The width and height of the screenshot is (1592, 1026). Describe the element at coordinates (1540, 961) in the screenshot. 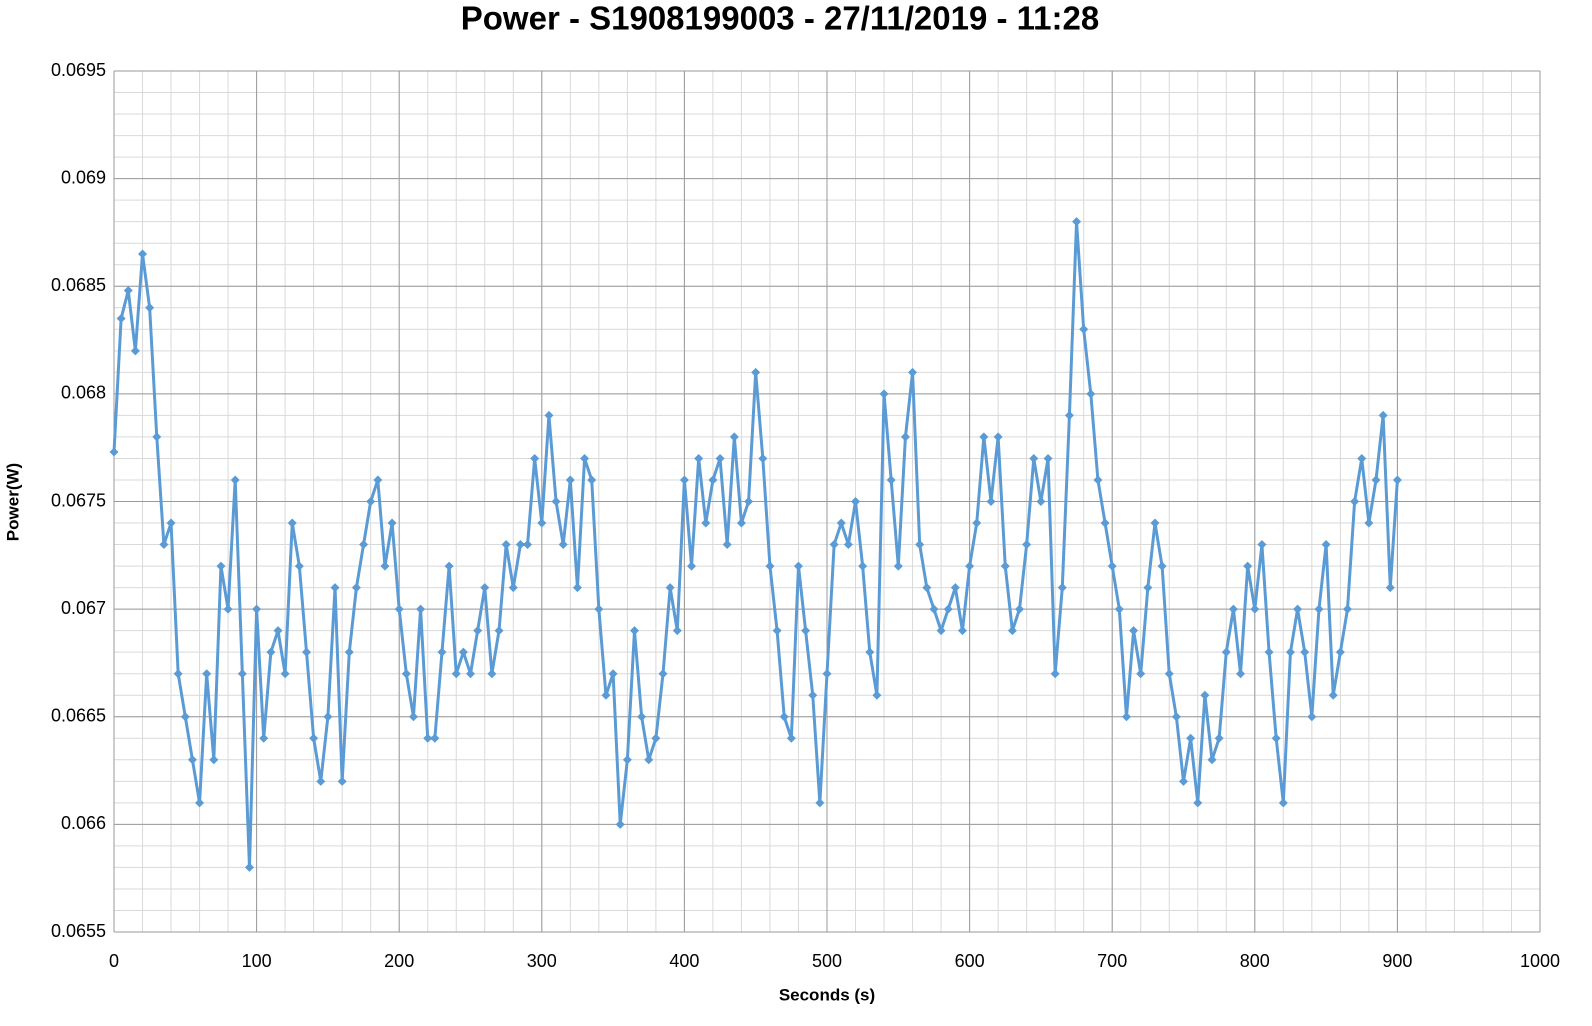

I see `x-tick-label: 1000` at that location.